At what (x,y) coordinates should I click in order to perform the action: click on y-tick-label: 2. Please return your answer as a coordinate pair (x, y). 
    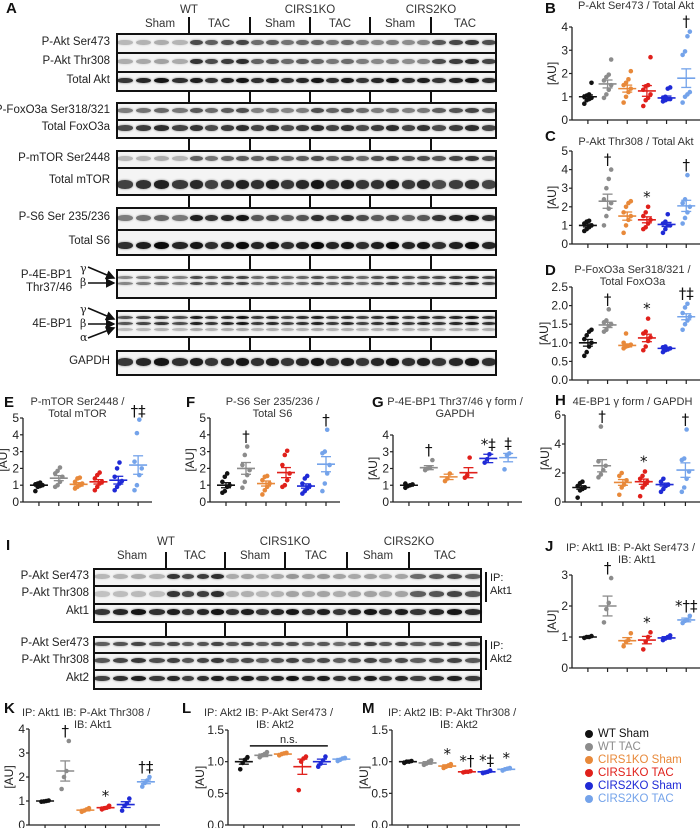
    Looking at the image, I should click on (564, 606).